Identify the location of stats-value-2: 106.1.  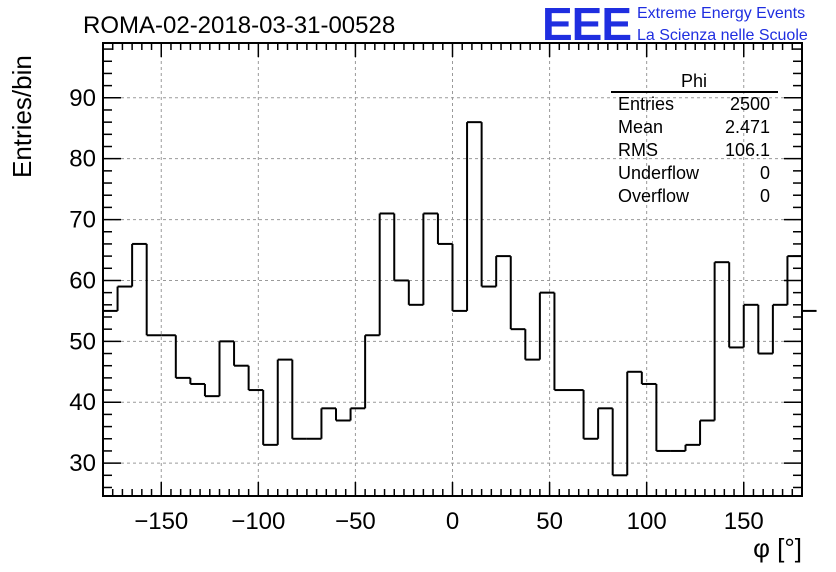
(747, 150).